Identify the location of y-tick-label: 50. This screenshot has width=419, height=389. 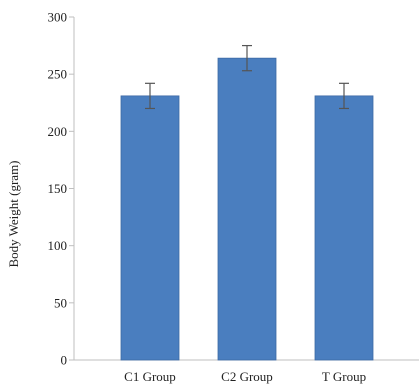
(60, 302).